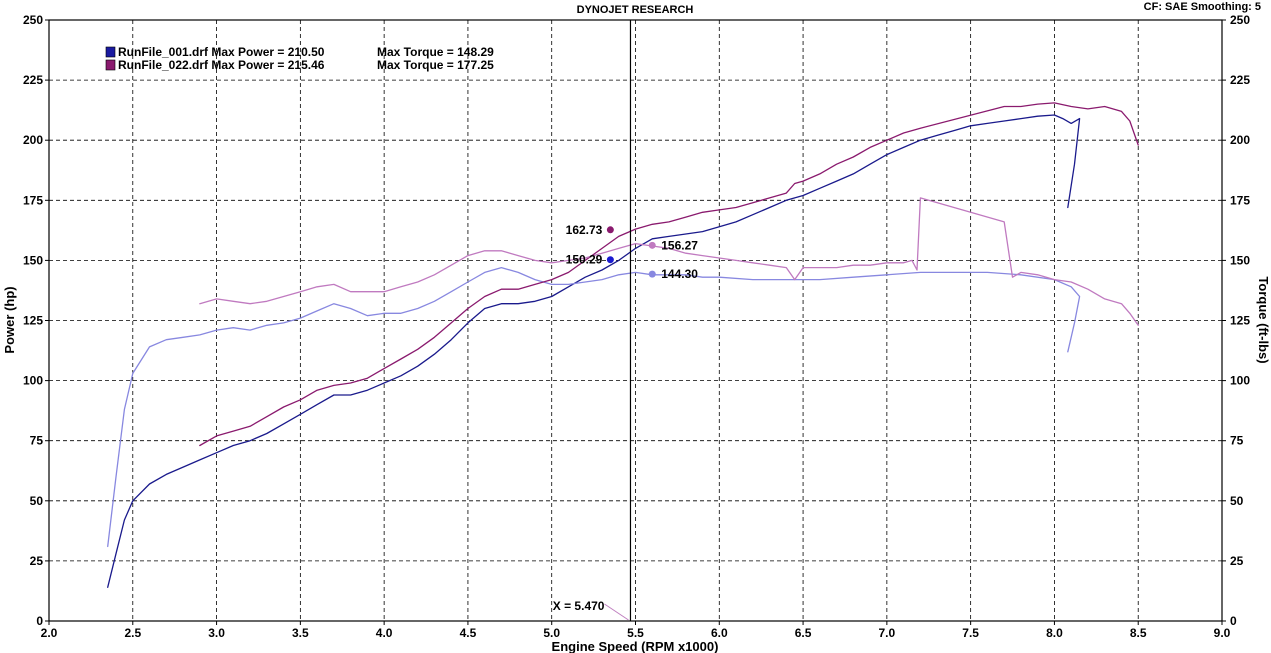  Describe the element at coordinates (33, 140) in the screenshot. I see `y-tick-left: 200` at that location.